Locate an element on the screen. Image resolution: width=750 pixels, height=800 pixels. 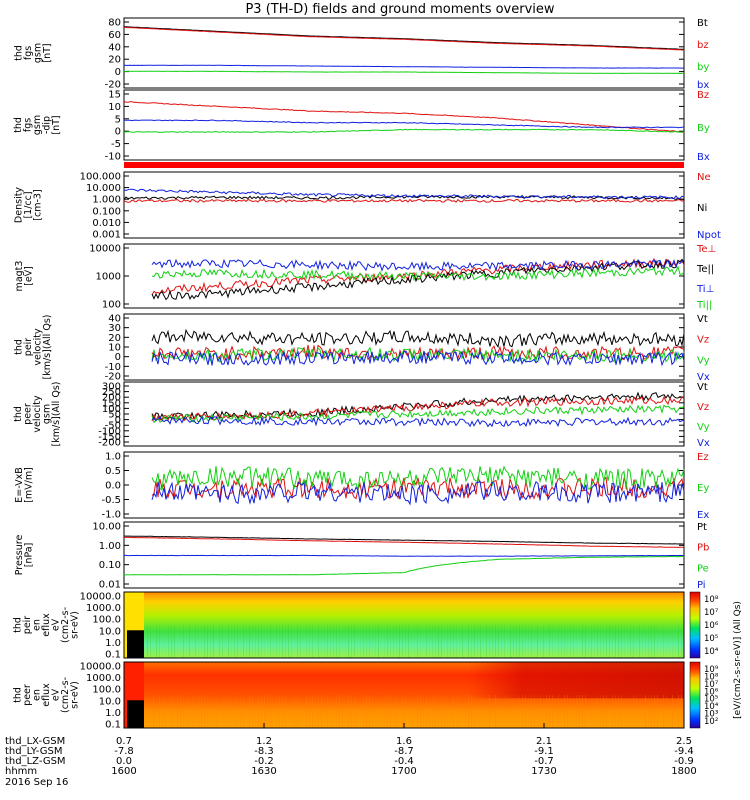
y-tick-label: 1.0 is located at coordinates (113, 713).